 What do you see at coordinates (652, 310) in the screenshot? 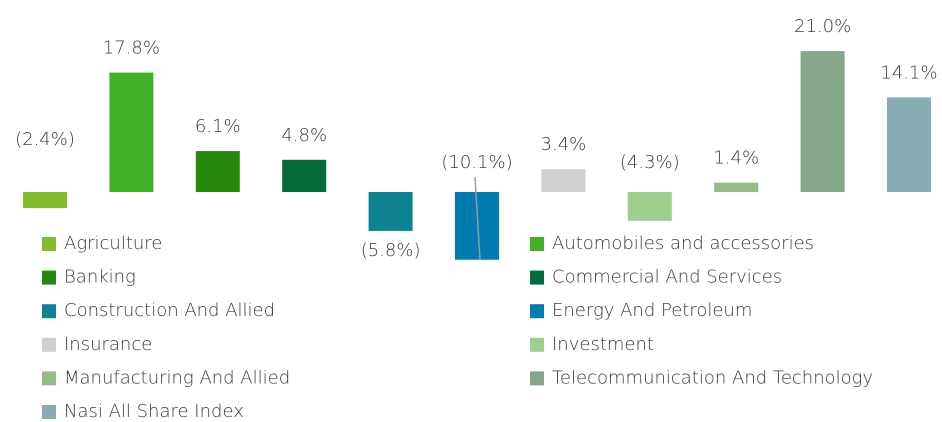
I see `legend-label: Energy And Petroleum` at bounding box center [652, 310].